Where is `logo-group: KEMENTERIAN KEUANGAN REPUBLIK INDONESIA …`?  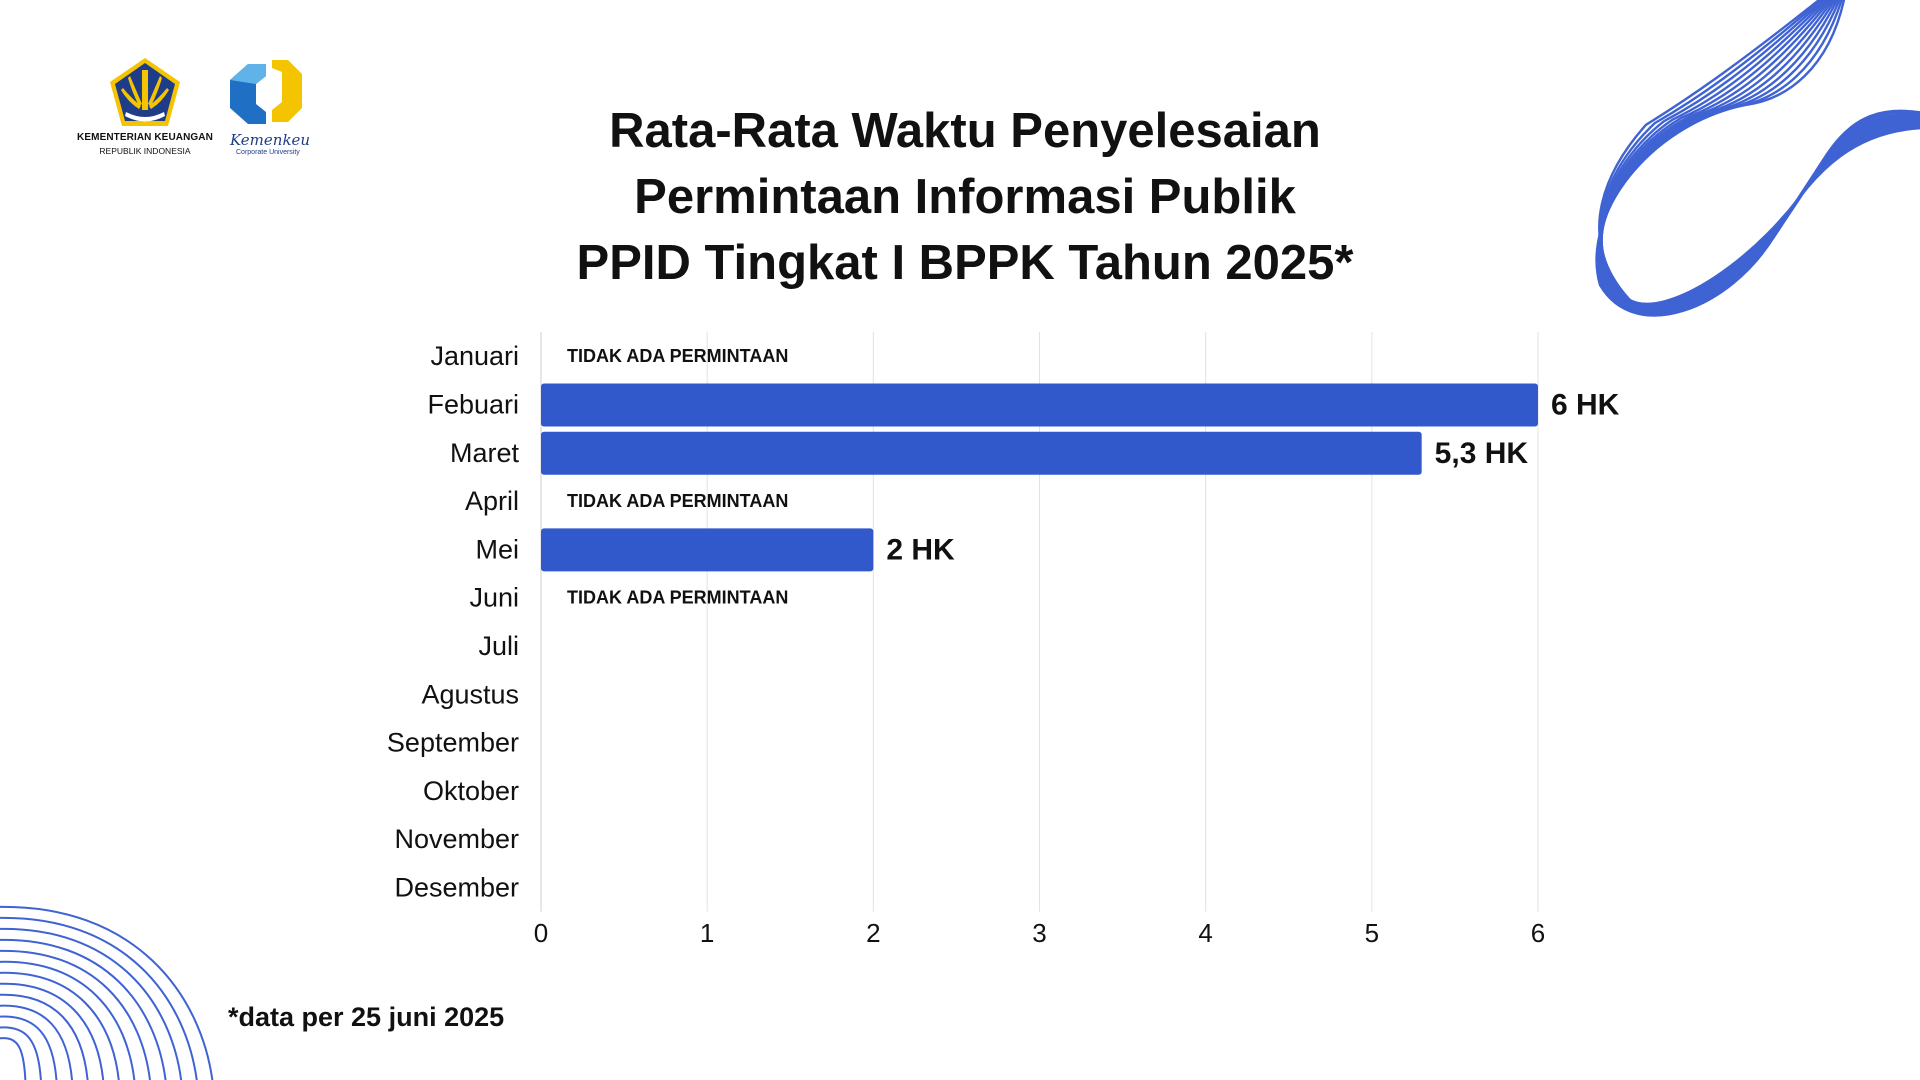
logo-group: KEMENTERIAN KEUANGAN REPUBLIK INDONESIA … is located at coordinates (195, 111).